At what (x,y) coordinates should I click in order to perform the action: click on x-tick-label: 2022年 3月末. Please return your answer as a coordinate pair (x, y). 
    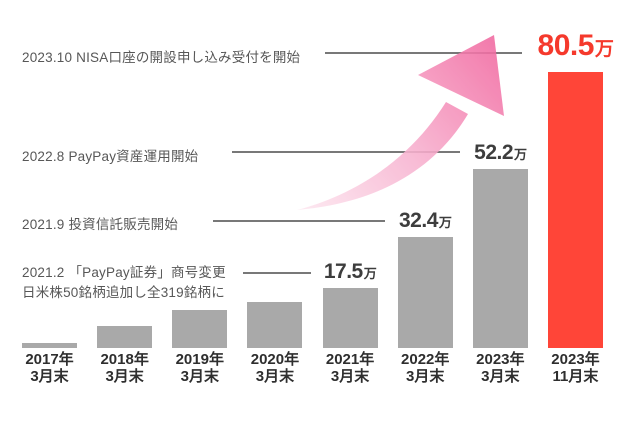
    Looking at the image, I should click on (425, 368).